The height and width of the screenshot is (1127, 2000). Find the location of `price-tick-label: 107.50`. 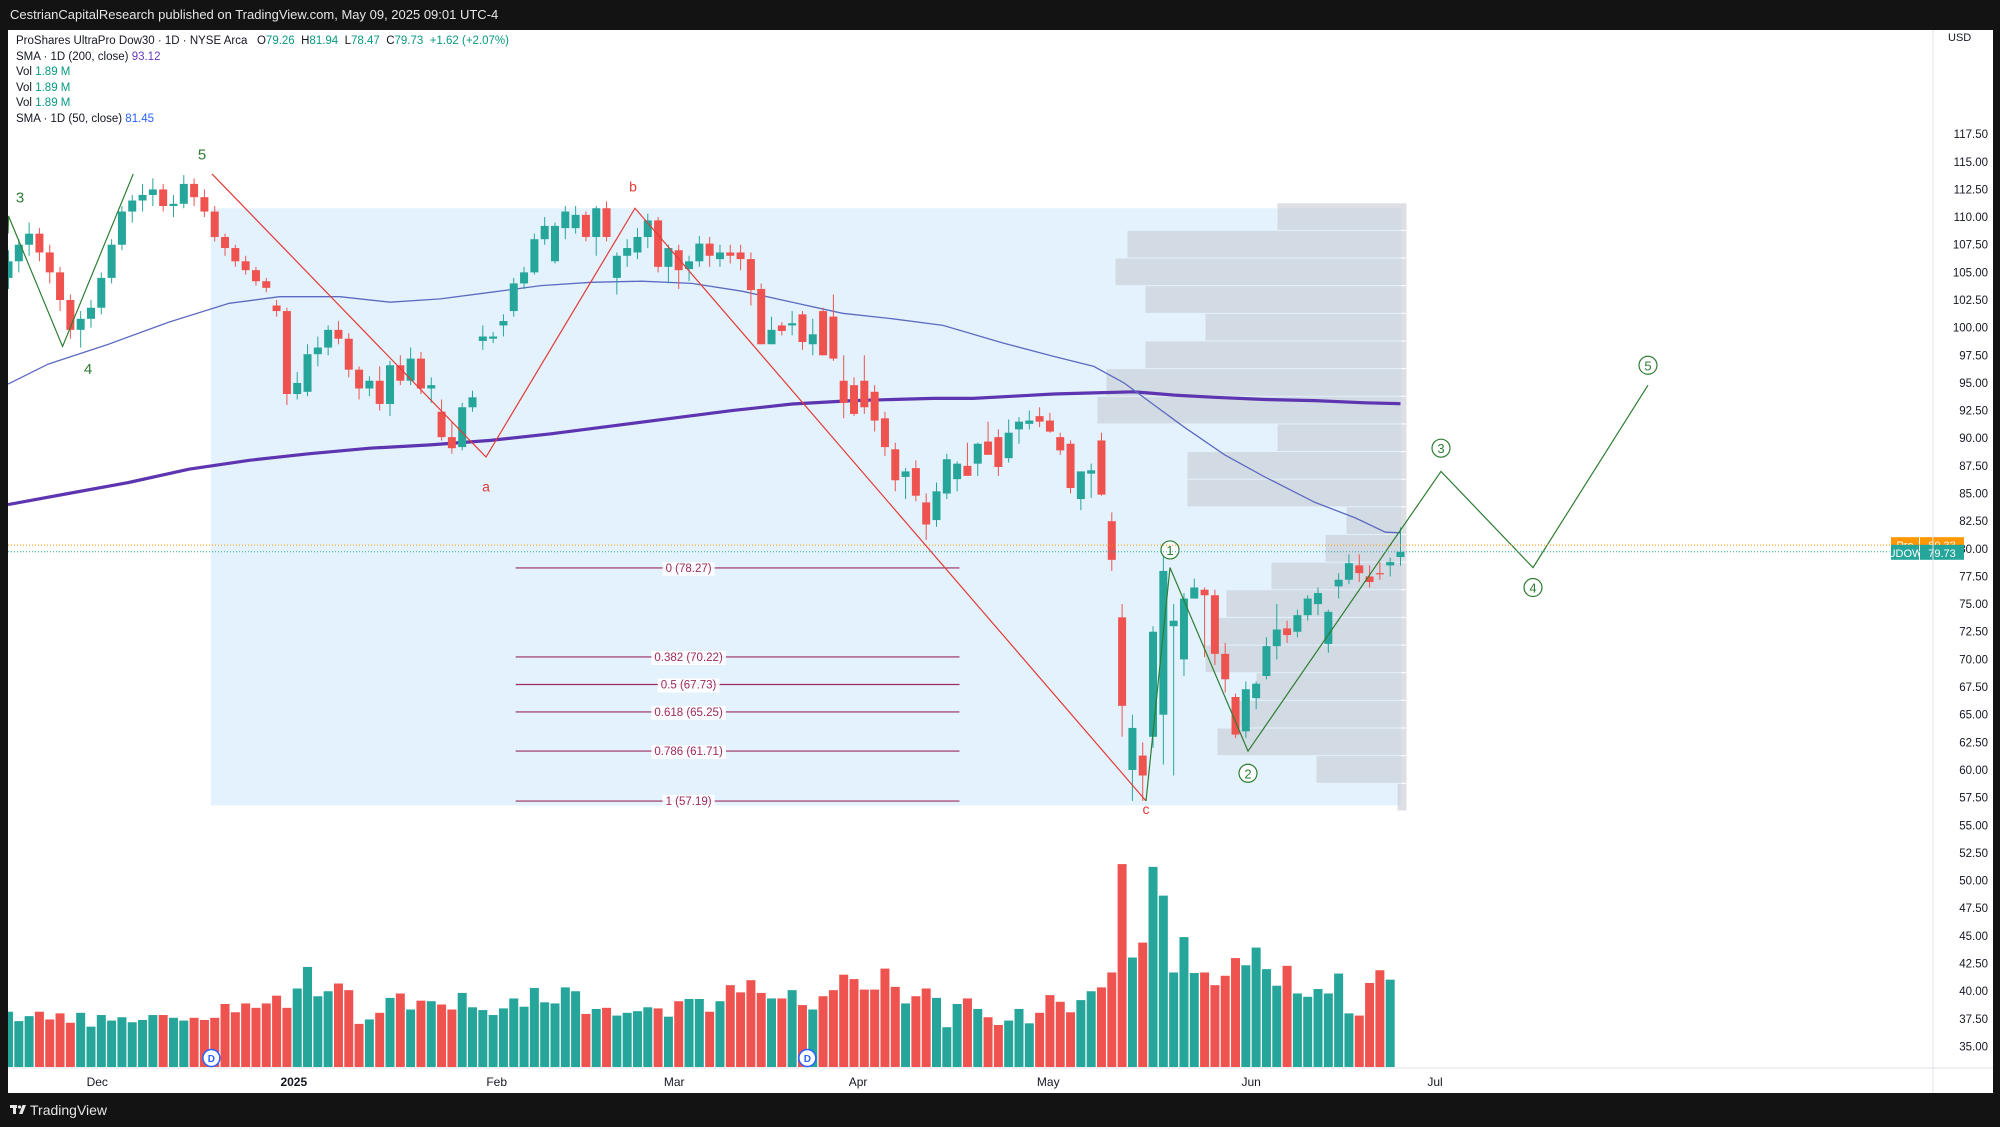

price-tick-label: 107.50 is located at coordinates (1970, 246).